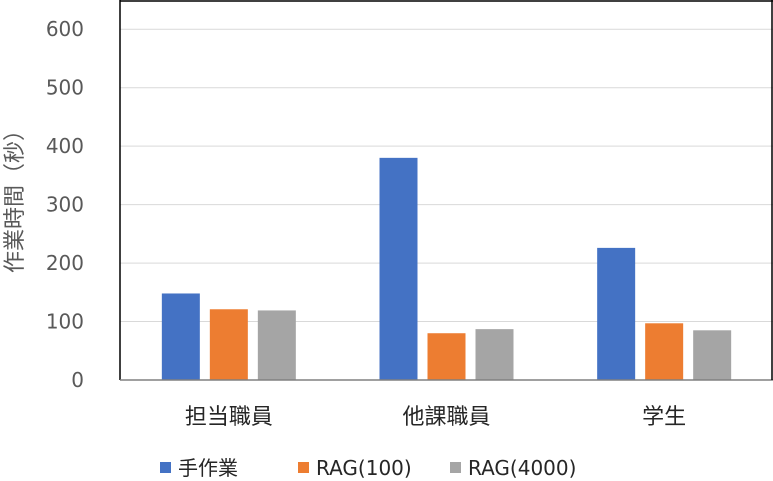 This screenshot has height=481, width=773. I want to click on legend: 手作業 RAG(100) RAG(4000), so click(368, 468).